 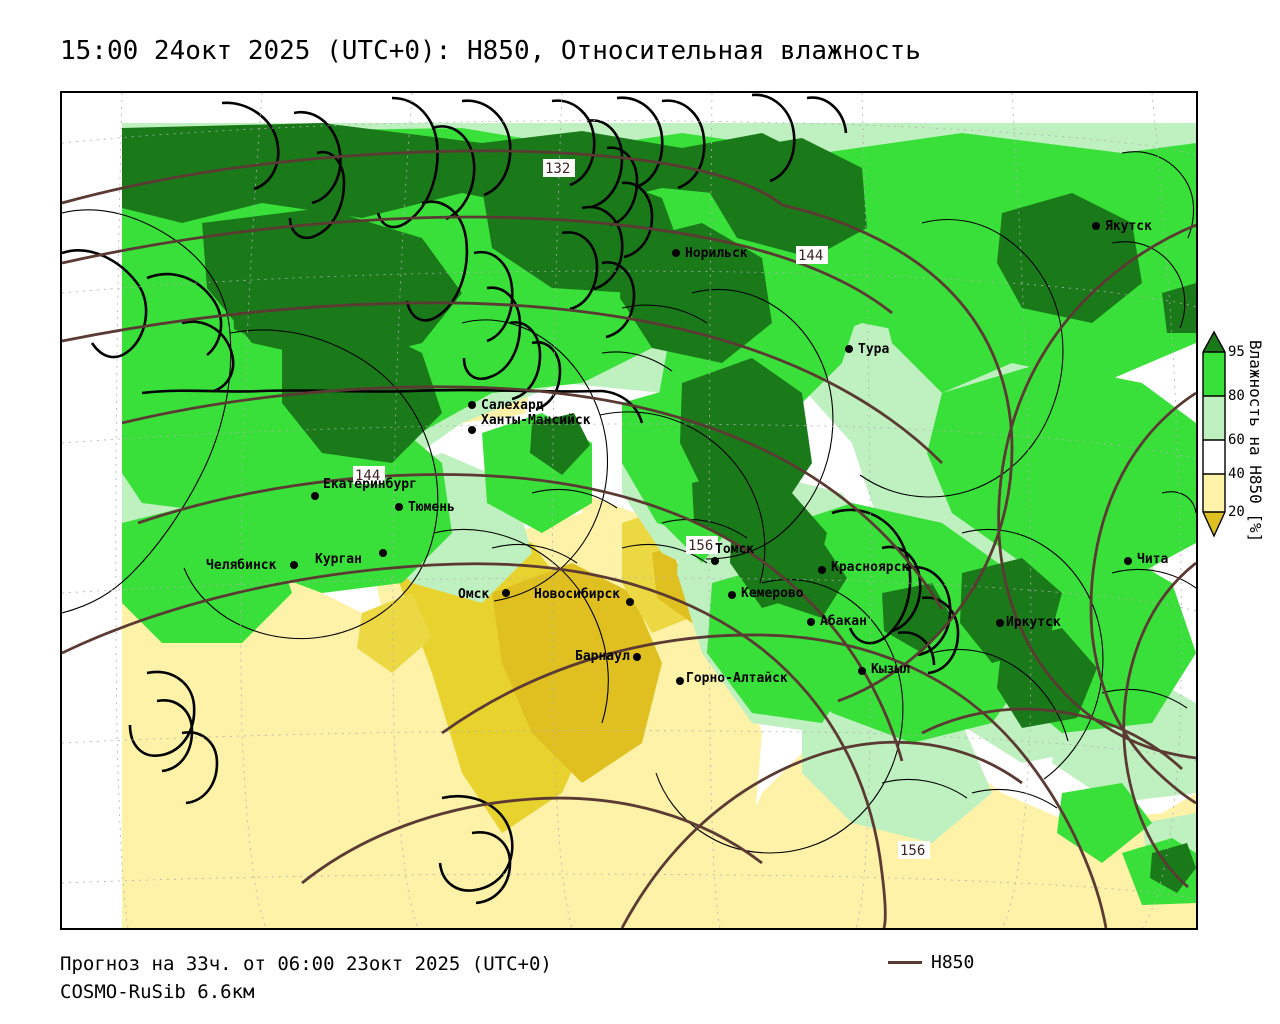 I want to click on city-label: Екатеринбург, so click(x=370, y=484).